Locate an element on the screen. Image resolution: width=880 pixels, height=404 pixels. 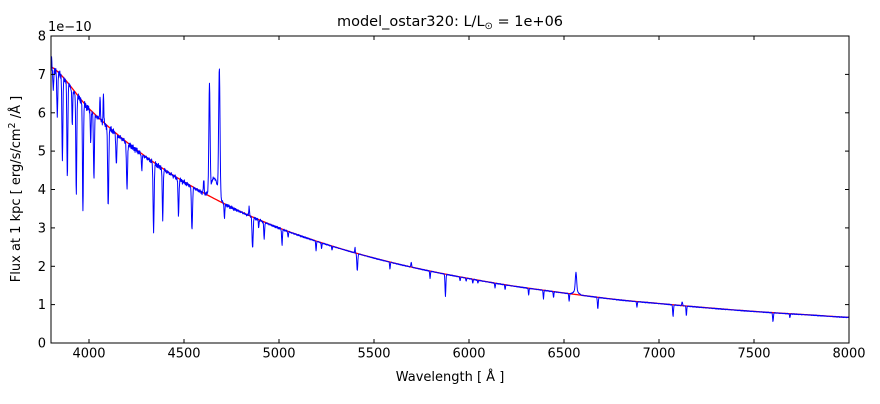
x-tick-label: 6500 is located at coordinates (563, 354).